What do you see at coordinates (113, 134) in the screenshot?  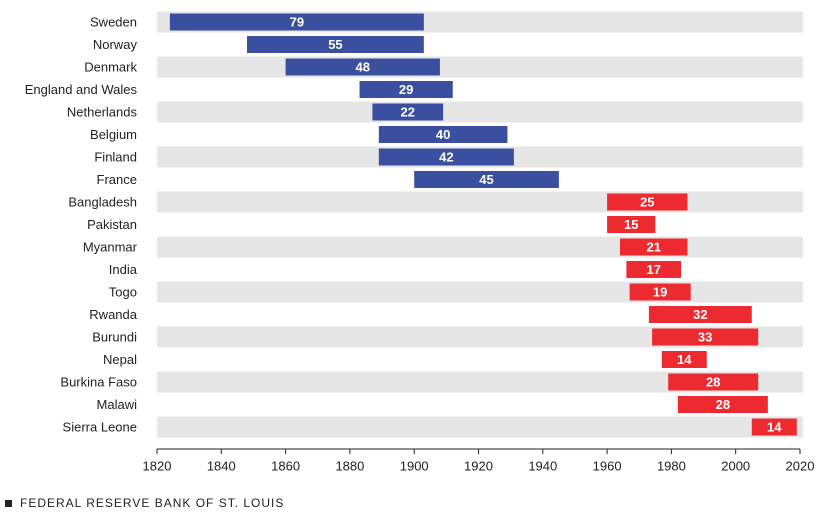 I see `y-tick-label: Belgium` at bounding box center [113, 134].